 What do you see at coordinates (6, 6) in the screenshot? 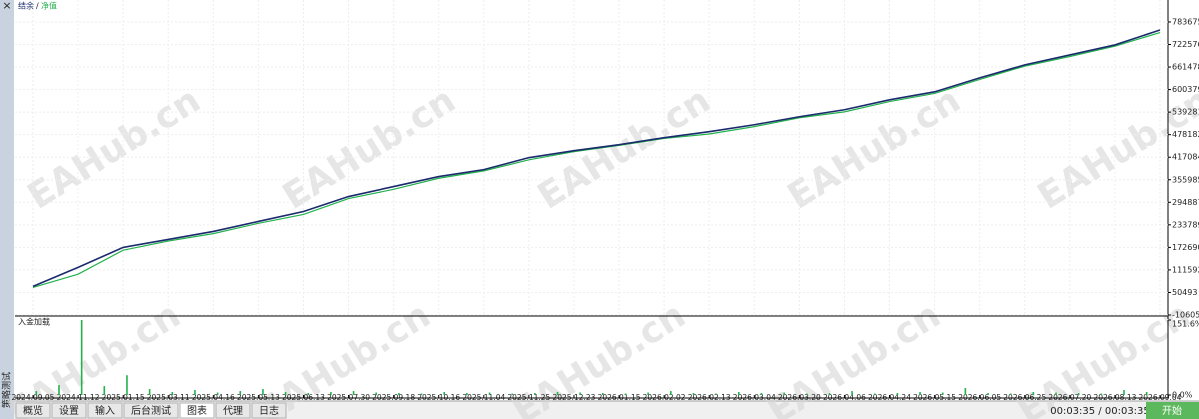
I see `close-button: ×` at bounding box center [6, 6].